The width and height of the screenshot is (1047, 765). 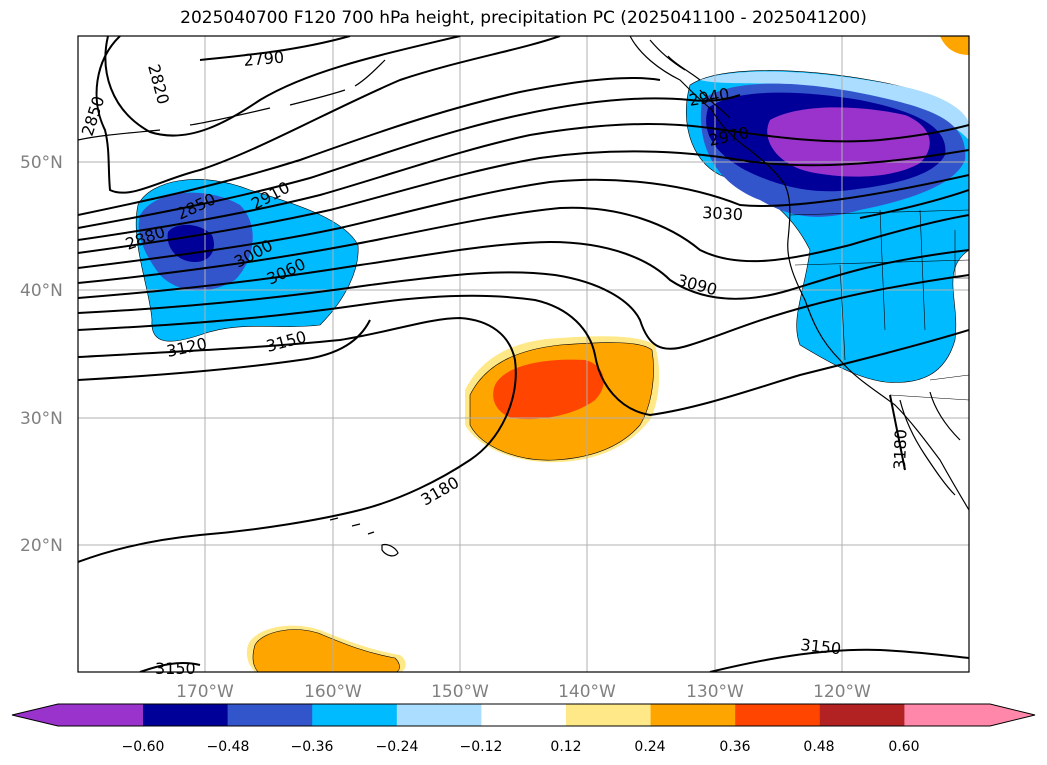 I want to click on colorbar-tick-label: 0.12, so click(x=565, y=747).